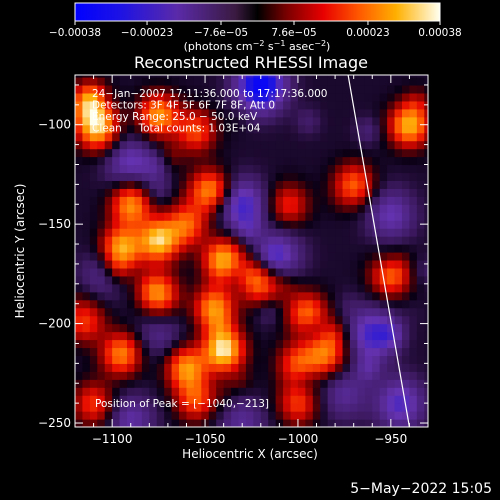 This screenshot has height=500, width=500. Describe the element at coordinates (439, 33) in the screenshot. I see `colorbar-tick-label: 0.00038` at that location.